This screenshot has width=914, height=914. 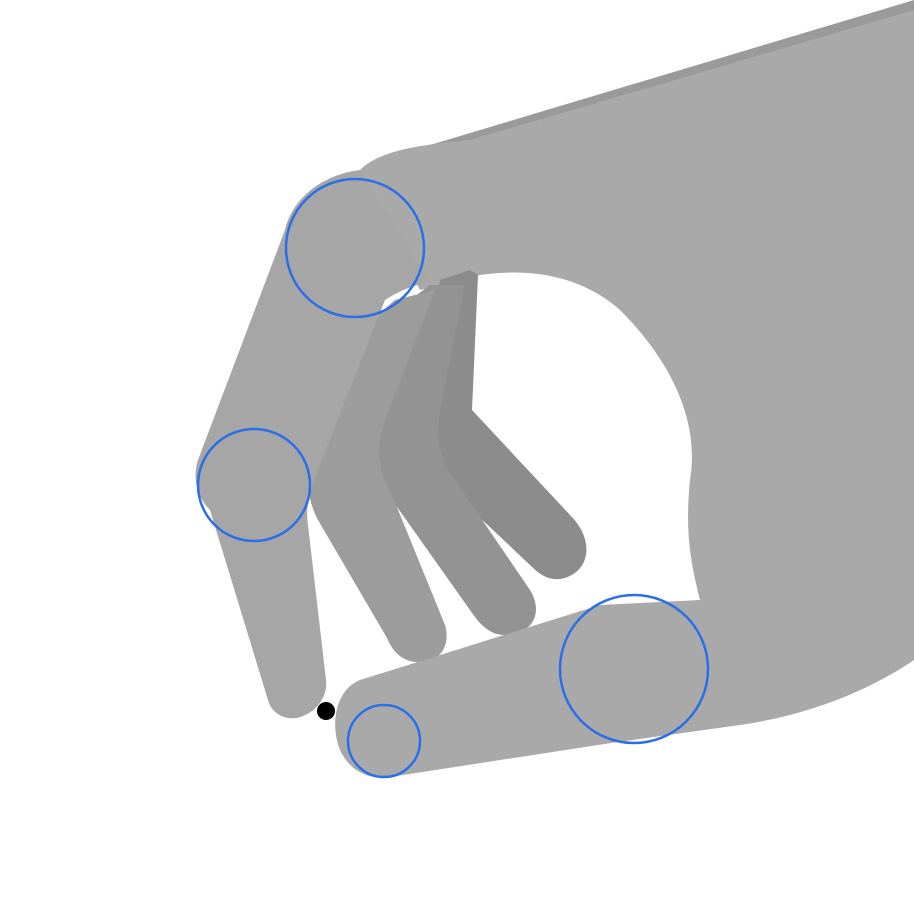 I want to click on thumb-base-joint-marker, so click(x=634, y=669).